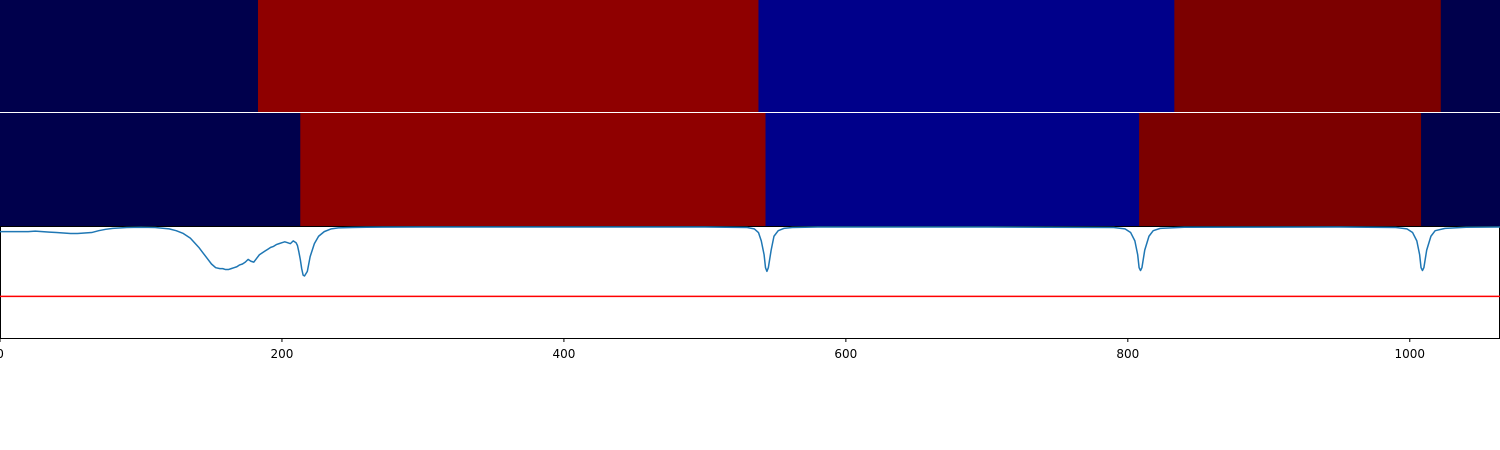  Describe the element at coordinates (750, 251) in the screenshot. I see `series-line` at that location.